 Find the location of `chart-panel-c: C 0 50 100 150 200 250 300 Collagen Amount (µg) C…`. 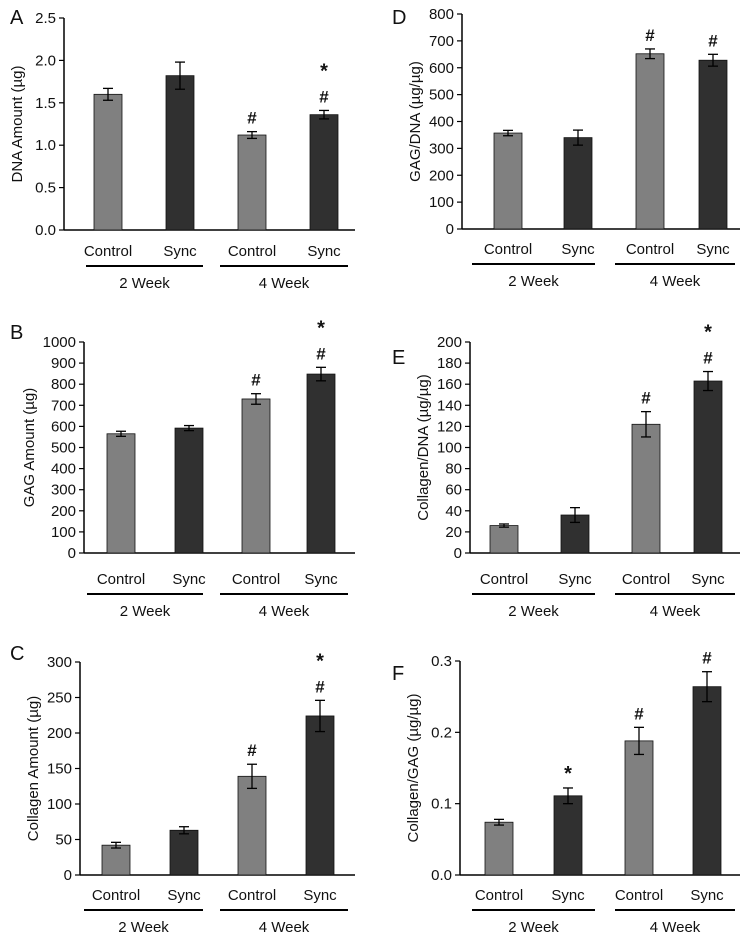

chart-panel-c: C 0 50 100 150 200 250 300 Collagen Amount (µg) C… is located at coordinates (182, 789).